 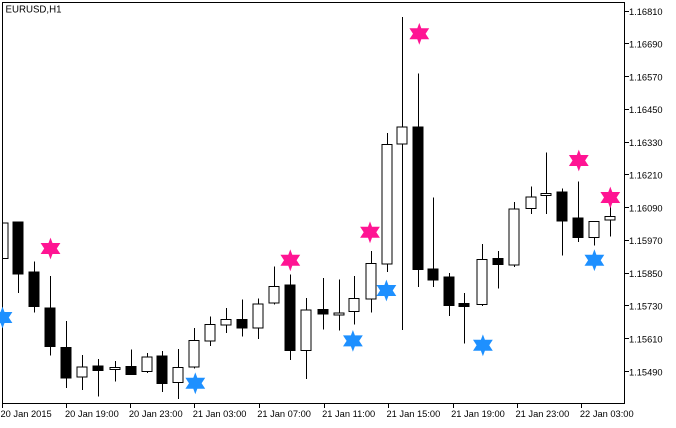 I want to click on svg-text: 1.16330, so click(x=646, y=143).